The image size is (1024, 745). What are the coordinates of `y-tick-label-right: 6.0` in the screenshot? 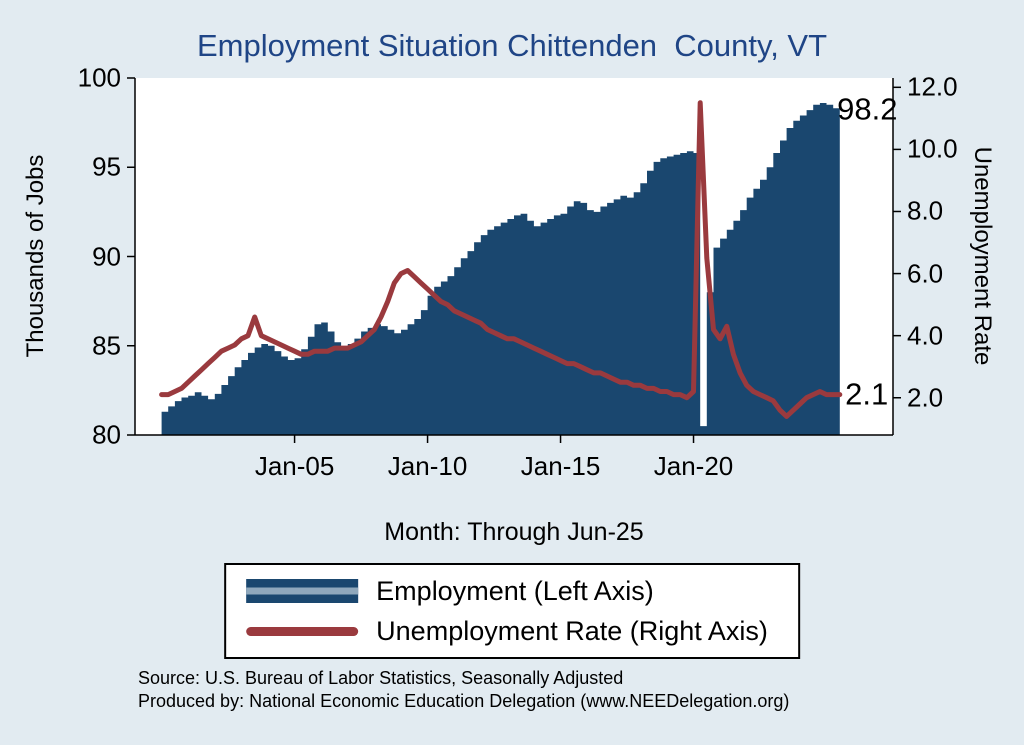 It's located at (925, 273).